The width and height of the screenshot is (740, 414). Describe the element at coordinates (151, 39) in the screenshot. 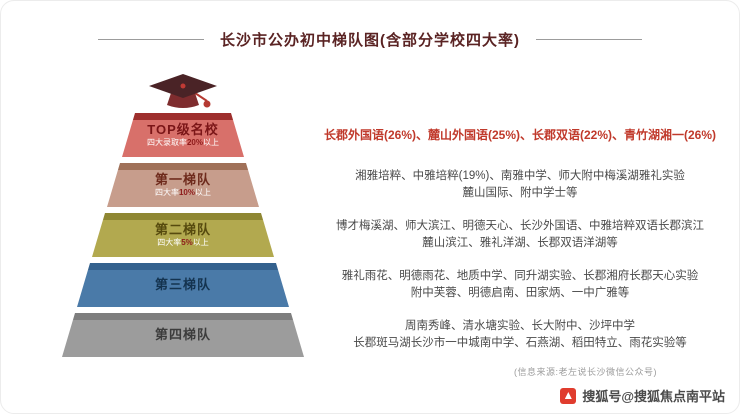

I see `title-rule-left` at that location.